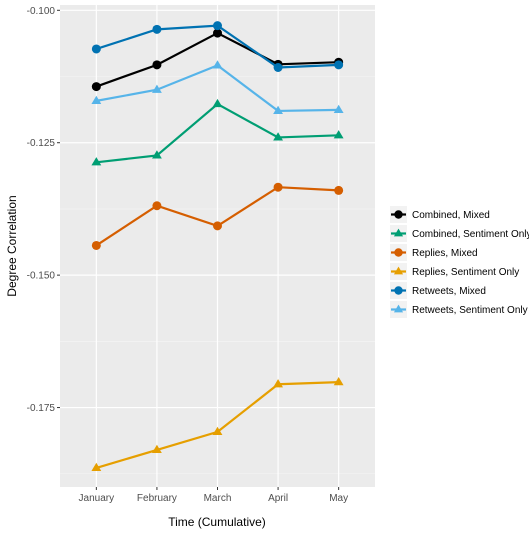 Image resolution: width=529 pixels, height=535 pixels. Describe the element at coordinates (217, 522) in the screenshot. I see `x-axis-title: Time (Cumulative)` at that location.